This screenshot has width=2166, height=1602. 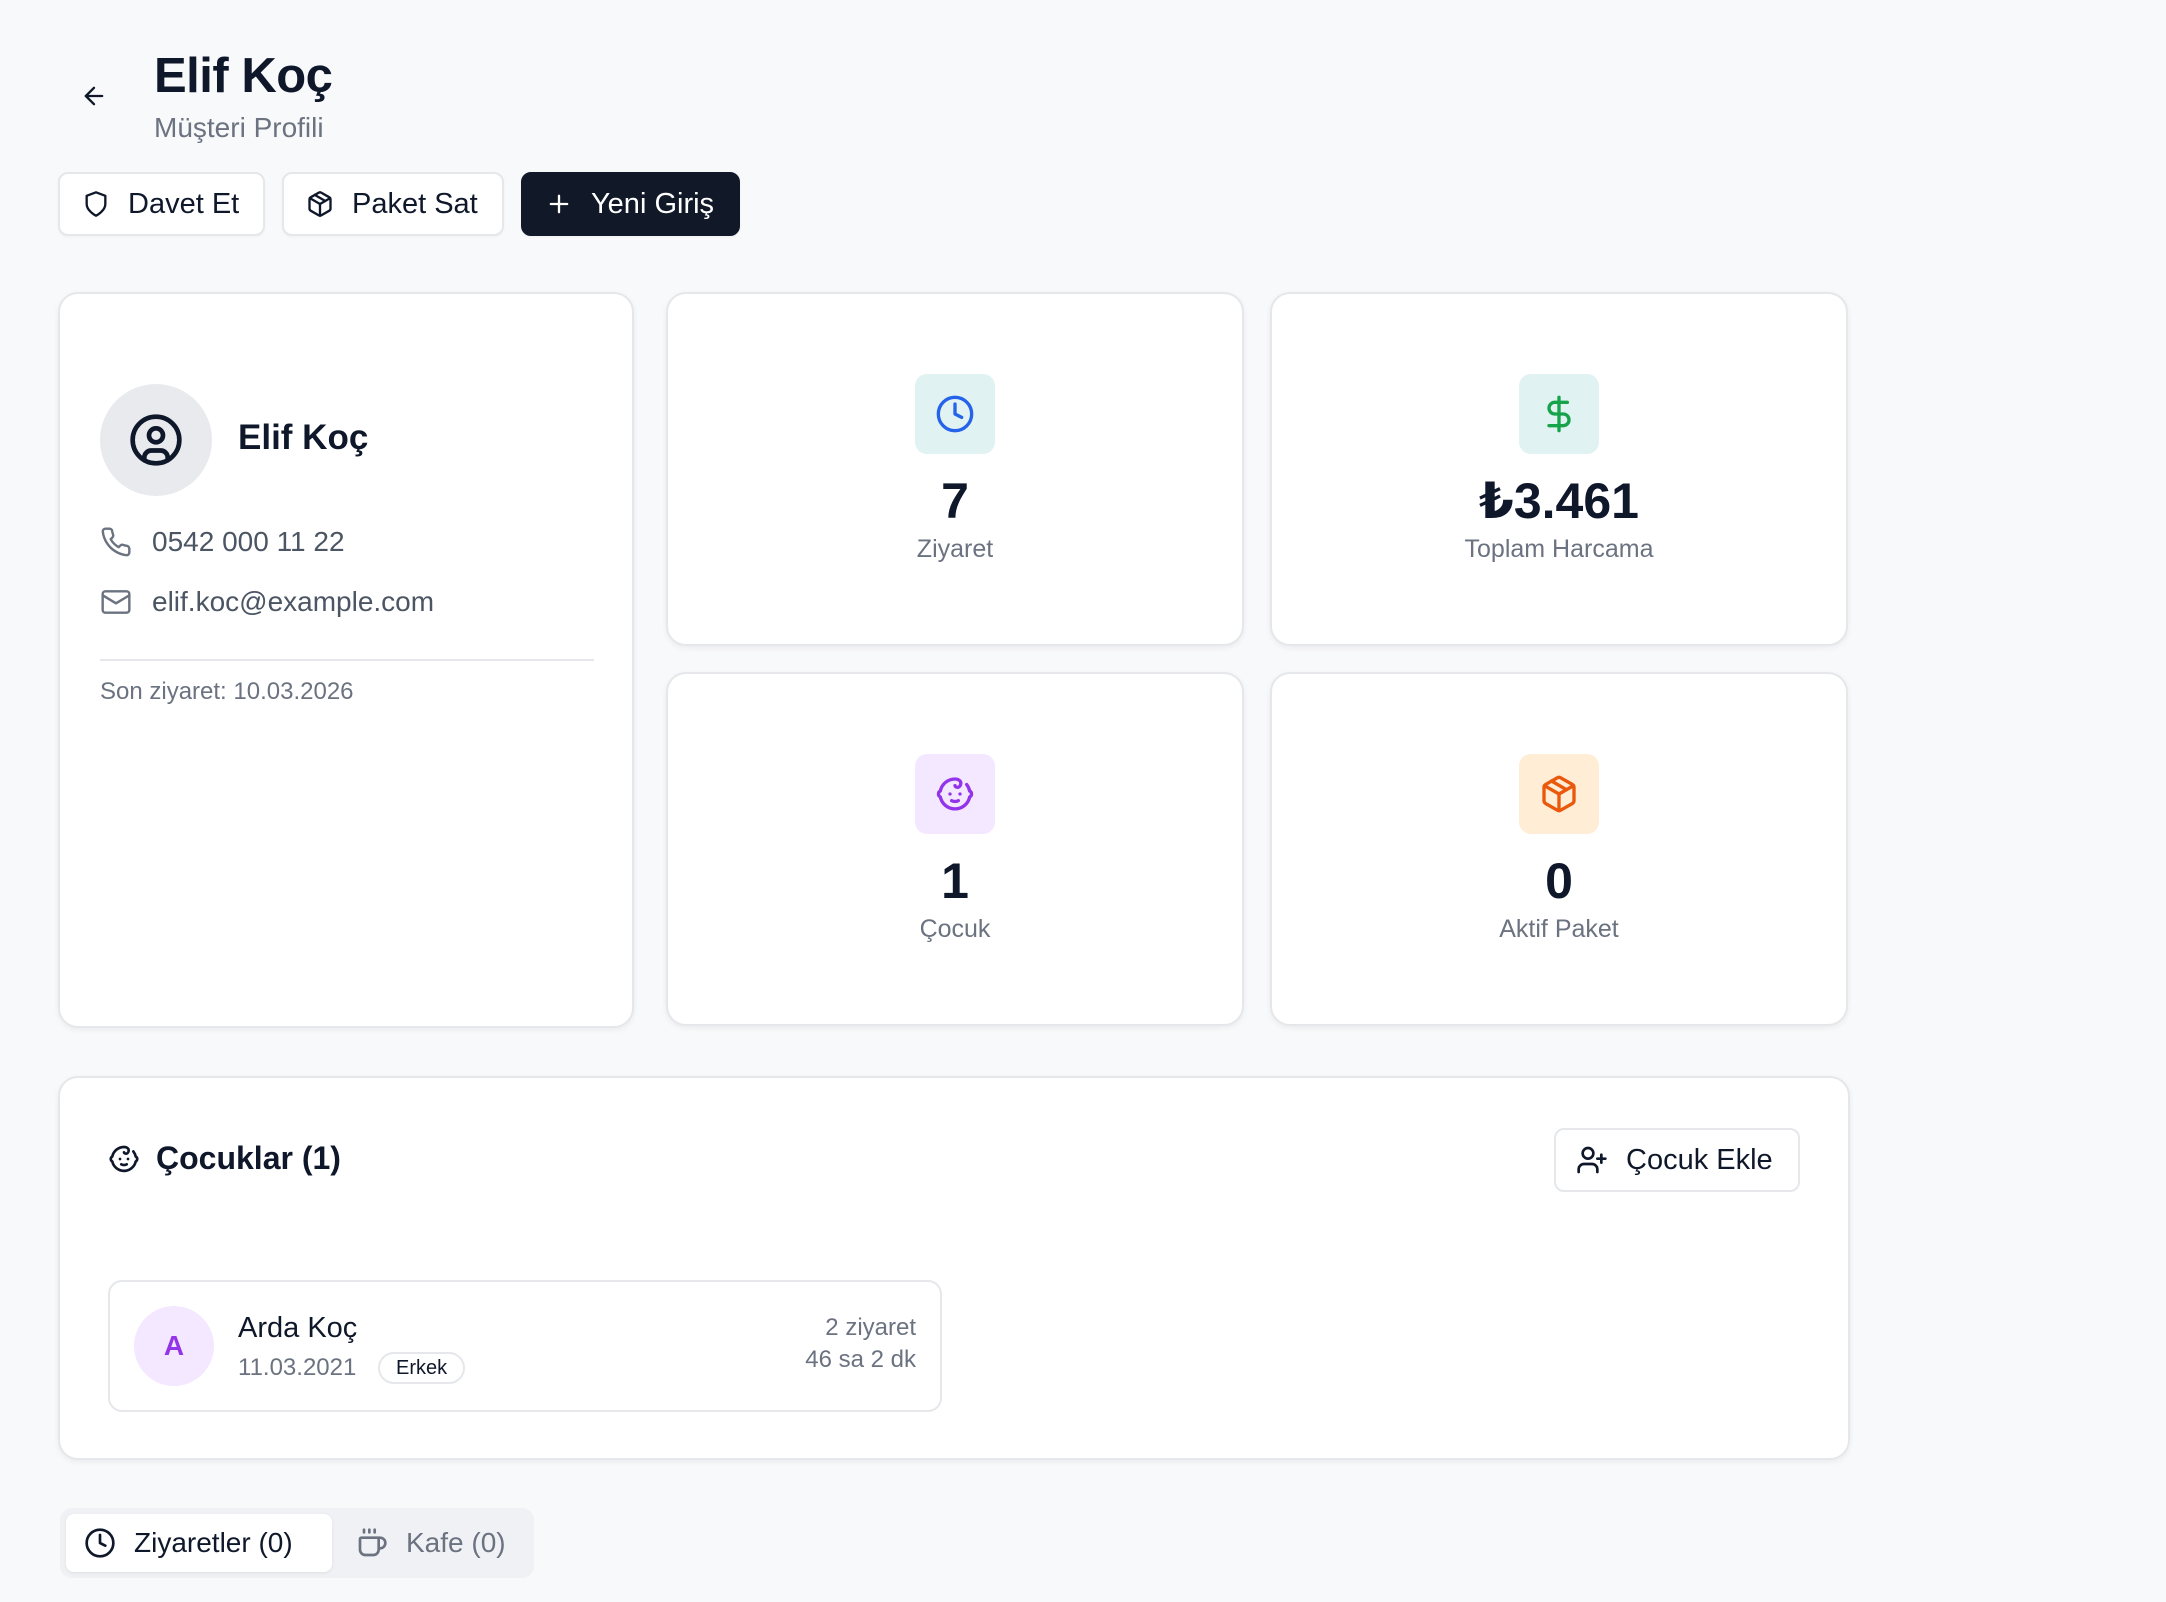 What do you see at coordinates (1559, 469) in the screenshot?
I see `stat-card-total-spend: ₺3.461 Toplam Harcama` at bounding box center [1559, 469].